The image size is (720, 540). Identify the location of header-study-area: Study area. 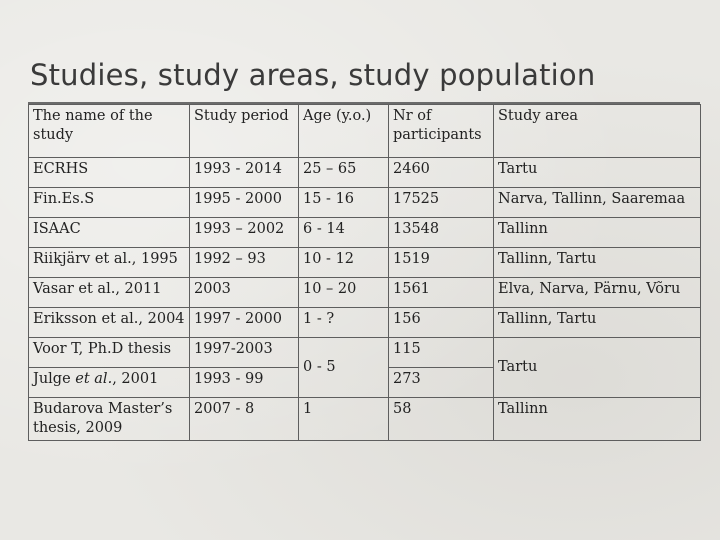
(597, 131).